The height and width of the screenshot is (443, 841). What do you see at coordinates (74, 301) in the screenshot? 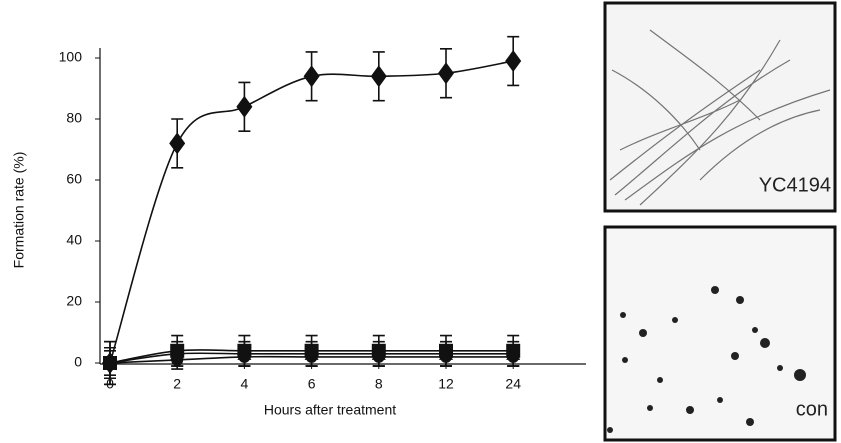
I see `y-tick-label: 20` at bounding box center [74, 301].